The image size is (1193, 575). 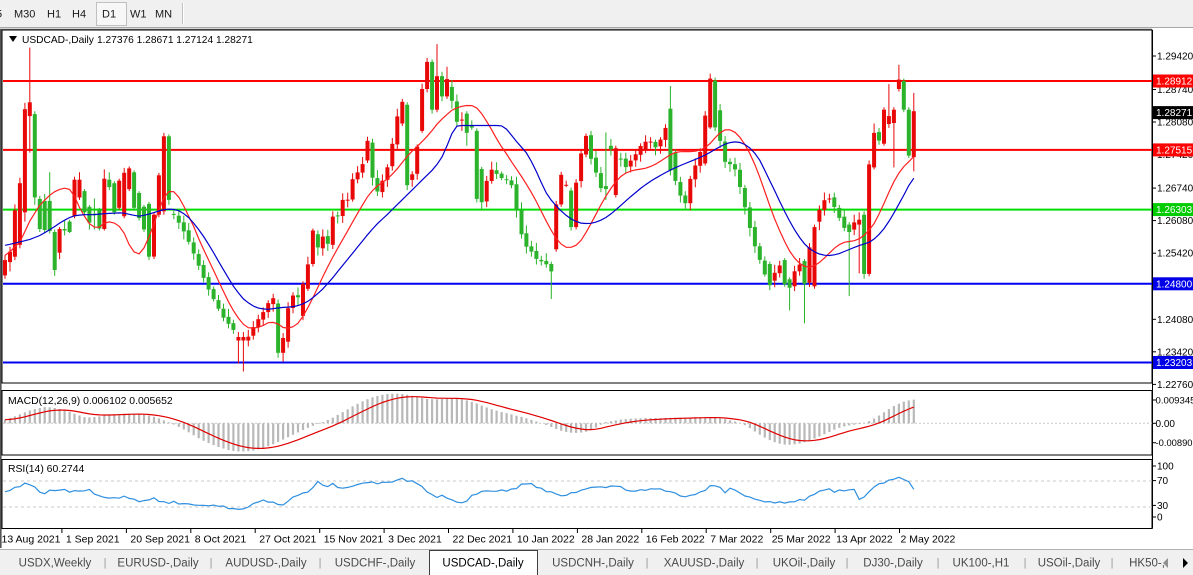 I want to click on svg-text: 1.26740, so click(x=1175, y=189).